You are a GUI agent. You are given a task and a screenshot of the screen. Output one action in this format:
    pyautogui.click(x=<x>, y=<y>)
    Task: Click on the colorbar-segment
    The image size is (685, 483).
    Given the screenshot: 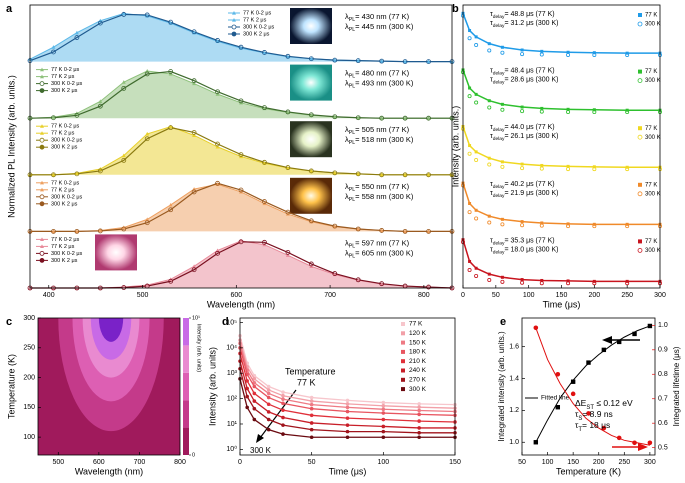 What is the action you would take?
    pyautogui.click(x=186, y=386)
    